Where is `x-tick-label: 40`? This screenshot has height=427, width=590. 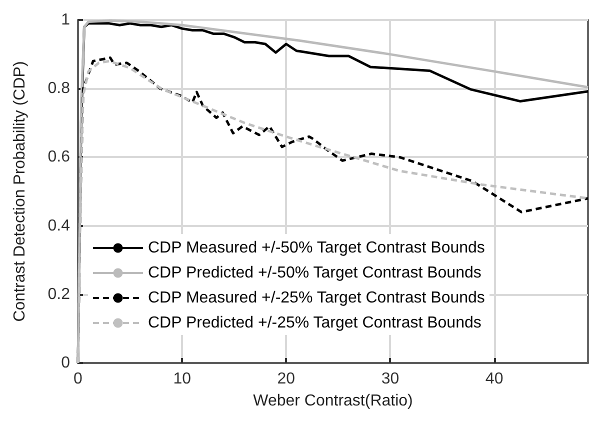 x-tick-label: 40 is located at coordinates (494, 379).